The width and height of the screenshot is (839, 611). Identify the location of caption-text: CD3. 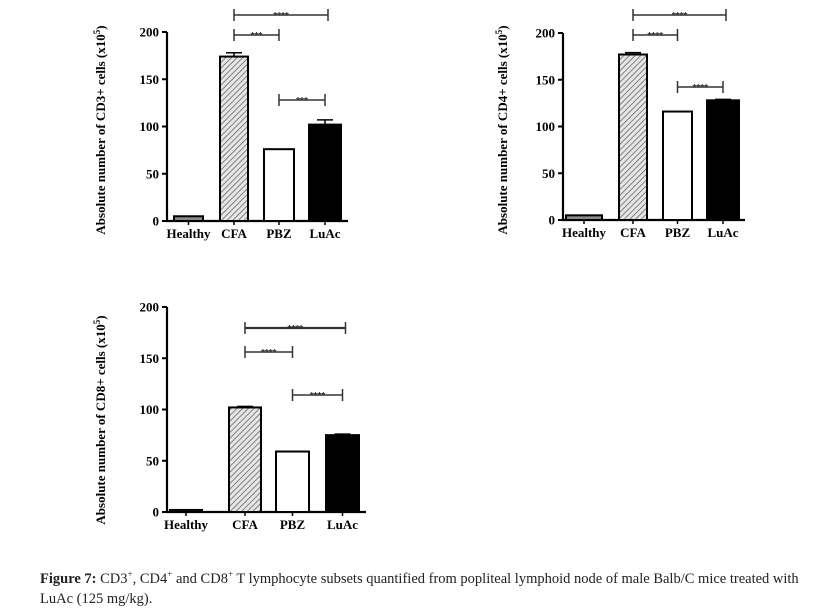
(114, 578).